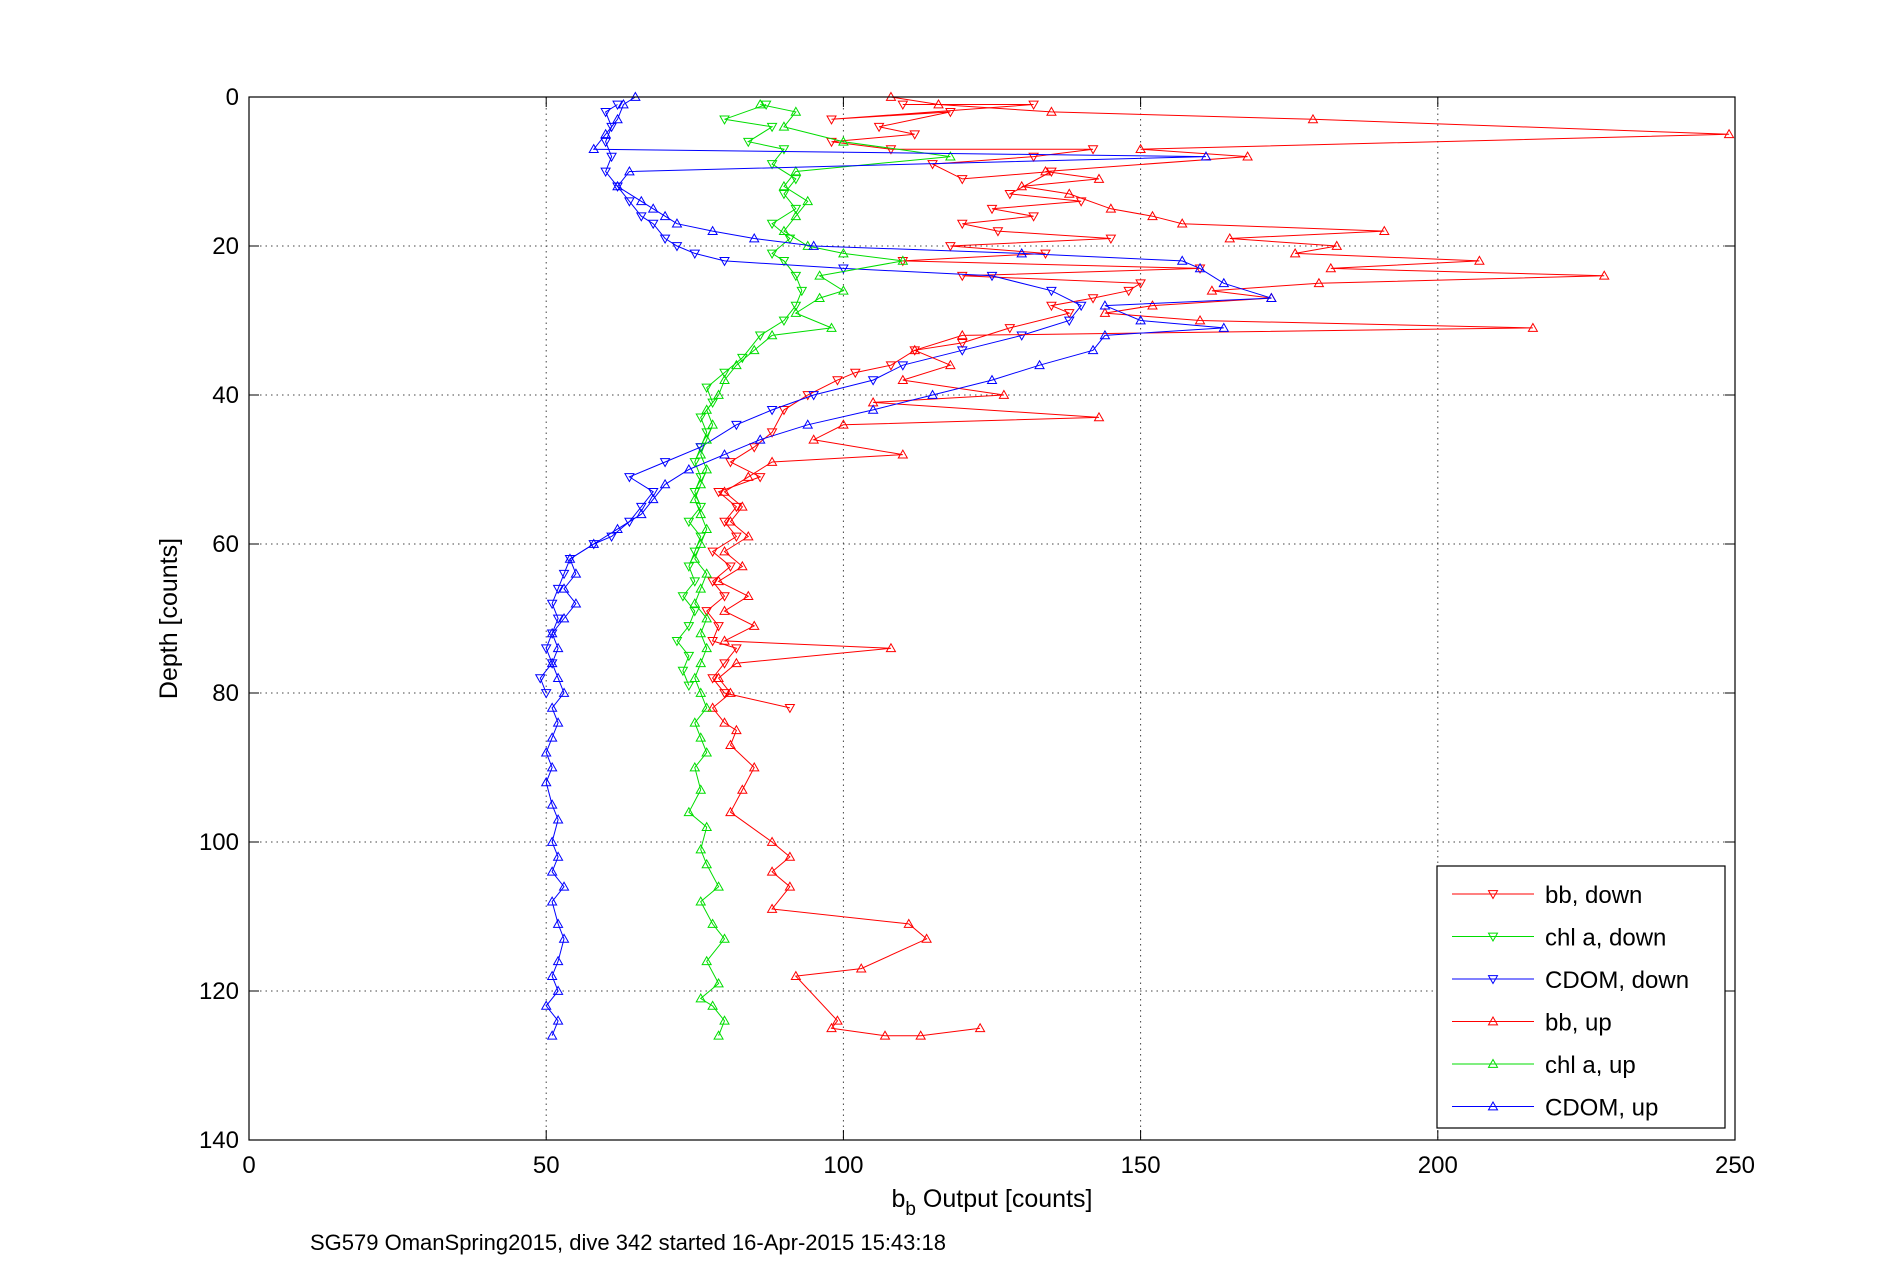 Image resolution: width=1891 pixels, height=1262 pixels. Describe the element at coordinates (1493, 1020) in the screenshot. I see `legend-marker` at that location.